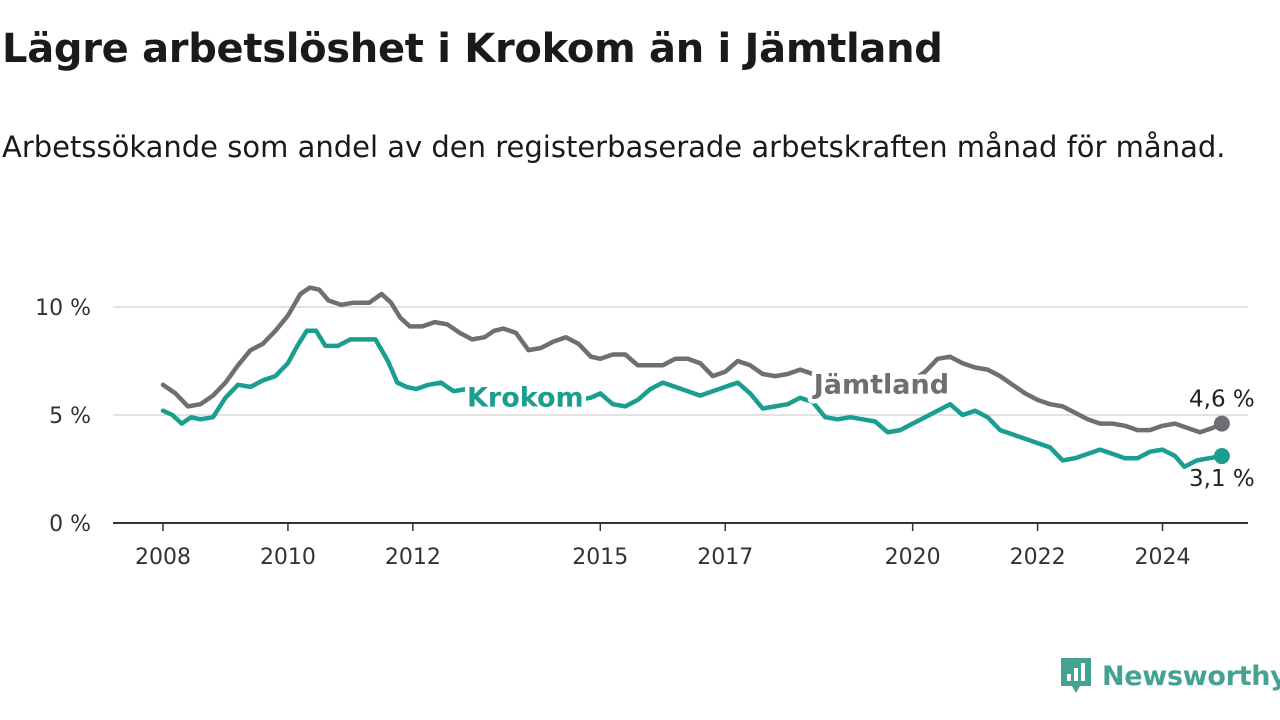  What do you see at coordinates (70, 416) in the screenshot?
I see `y-tick-label: 5 %` at bounding box center [70, 416].